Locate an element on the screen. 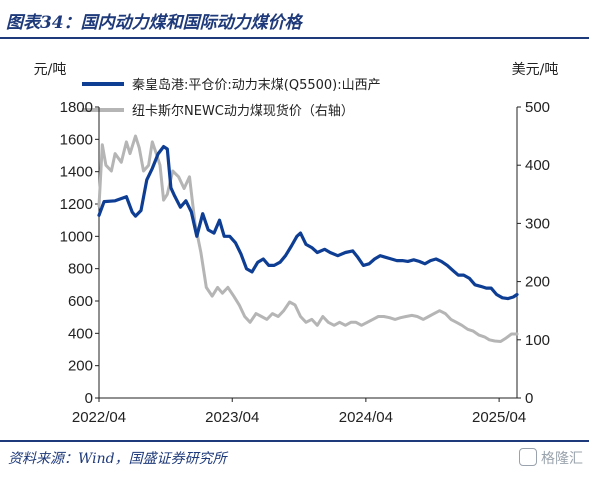  left-tick-label: 400 is located at coordinates (80, 333).